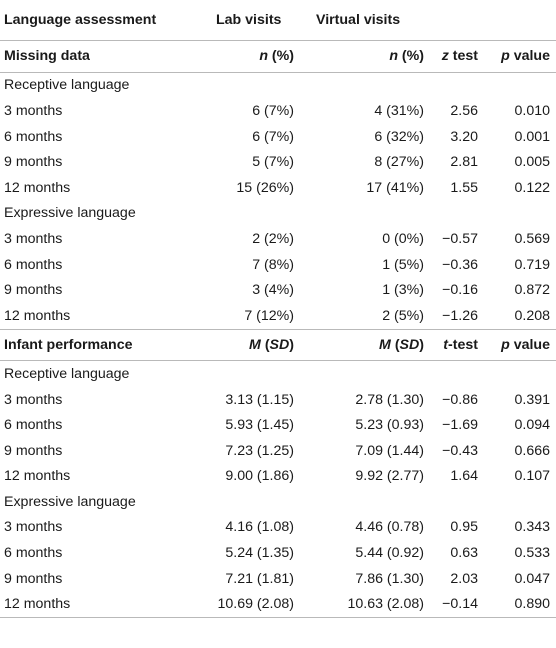 Image resolution: width=556 pixels, height=648 pixels. What do you see at coordinates (532, 110) in the screenshot?
I see `p-value: 0.010` at bounding box center [532, 110].